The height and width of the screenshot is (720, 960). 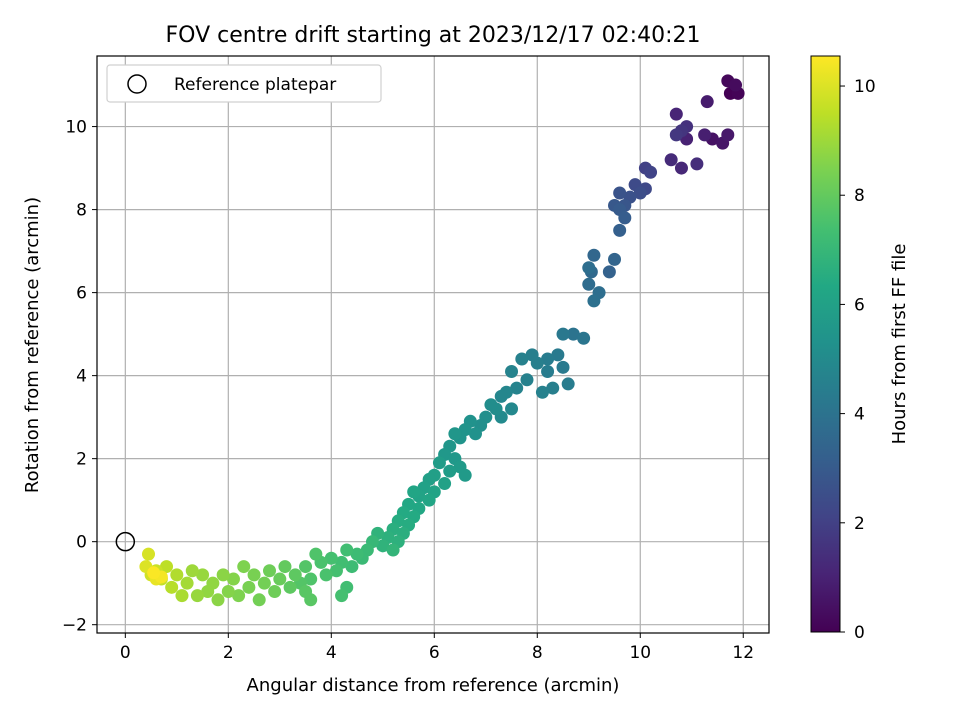 What do you see at coordinates (81, 543) in the screenshot?
I see `y-tick-label: 0` at bounding box center [81, 543].